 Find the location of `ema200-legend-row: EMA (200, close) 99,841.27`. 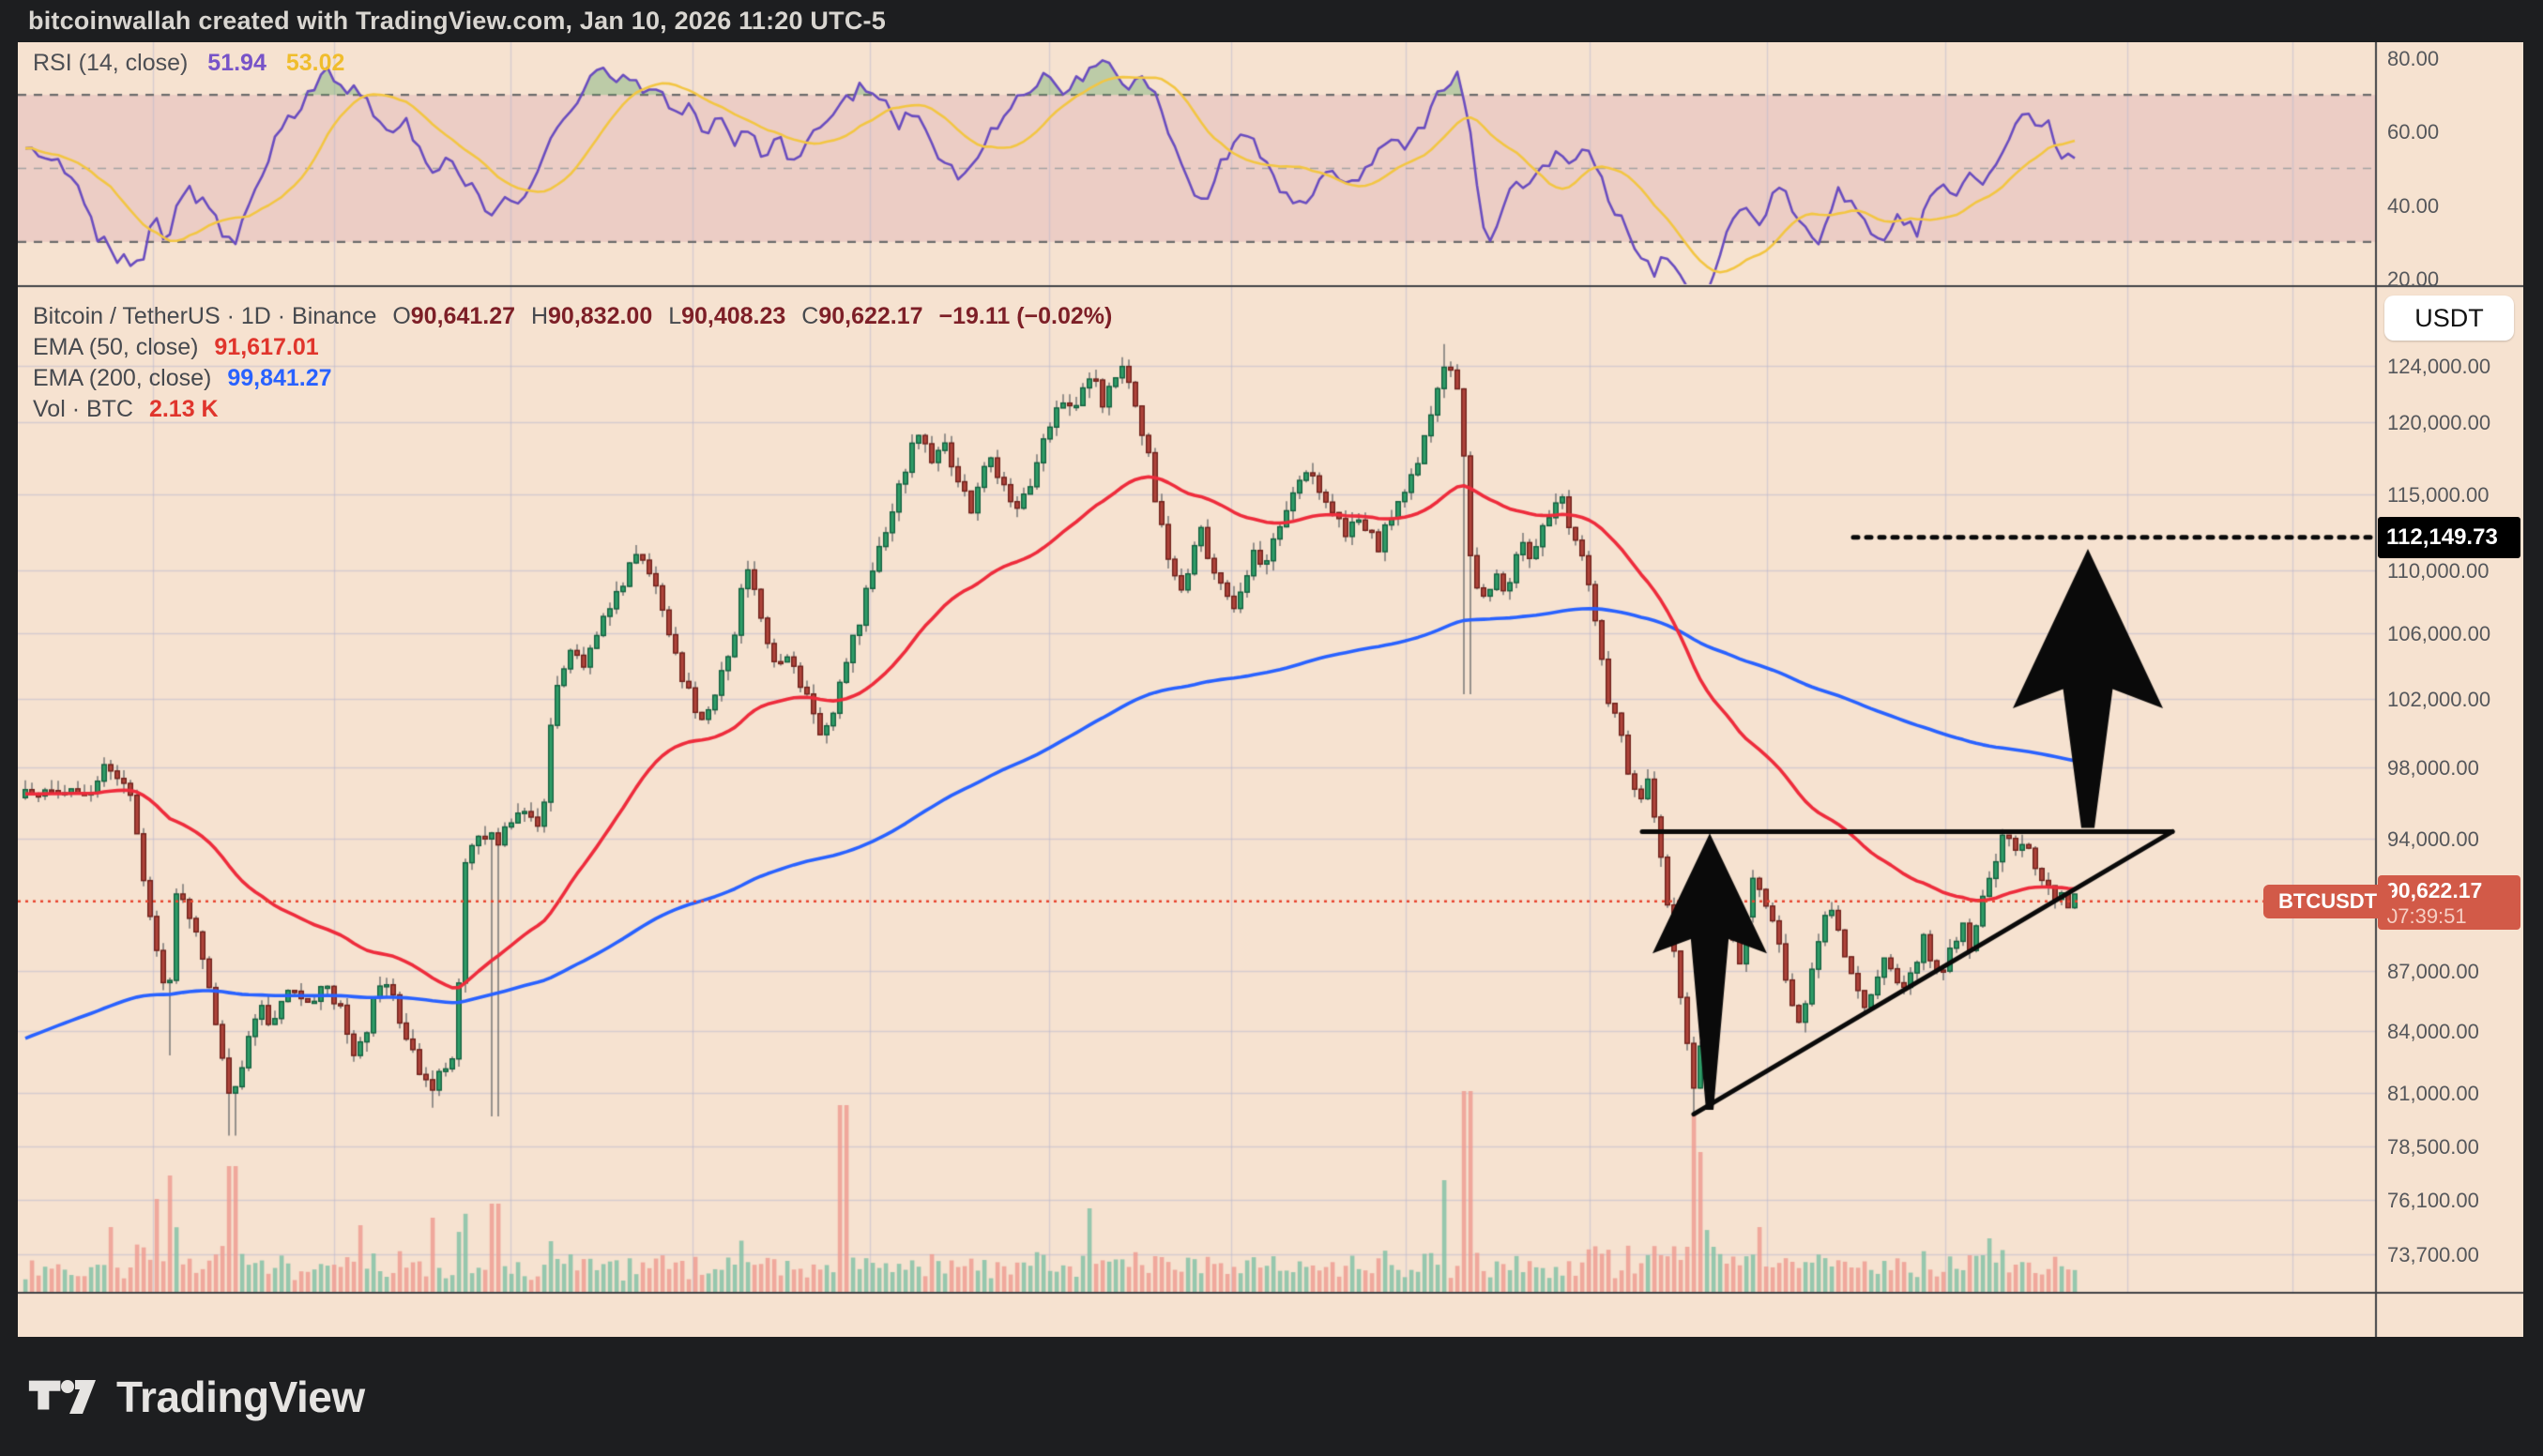

ema200-legend-row: EMA (200, close) 99,841.27 is located at coordinates (577, 378).